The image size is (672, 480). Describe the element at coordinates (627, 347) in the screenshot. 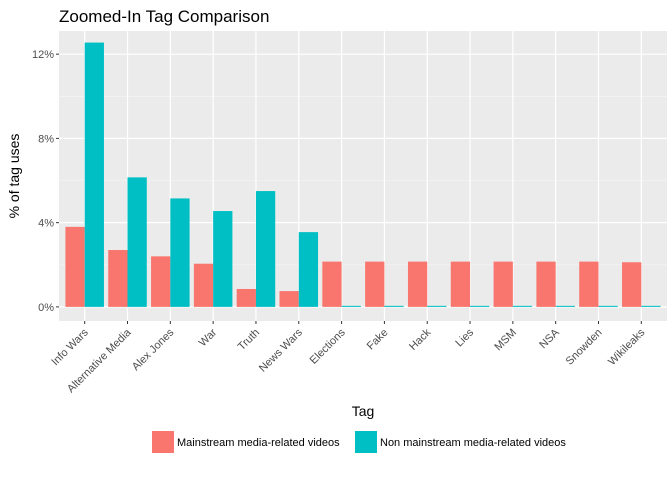

I see `x-tick-label: Wikileaks` at that location.